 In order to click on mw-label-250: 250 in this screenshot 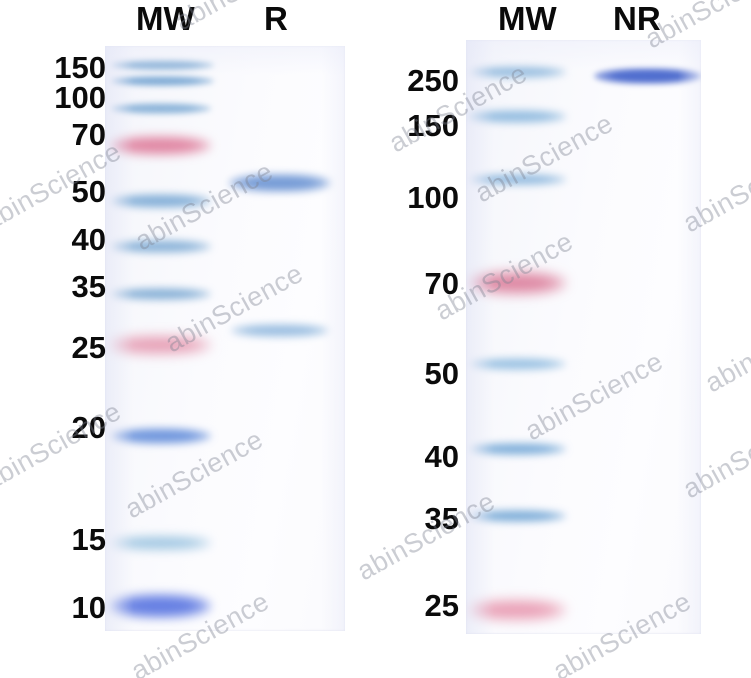, I will do `click(433, 80)`.